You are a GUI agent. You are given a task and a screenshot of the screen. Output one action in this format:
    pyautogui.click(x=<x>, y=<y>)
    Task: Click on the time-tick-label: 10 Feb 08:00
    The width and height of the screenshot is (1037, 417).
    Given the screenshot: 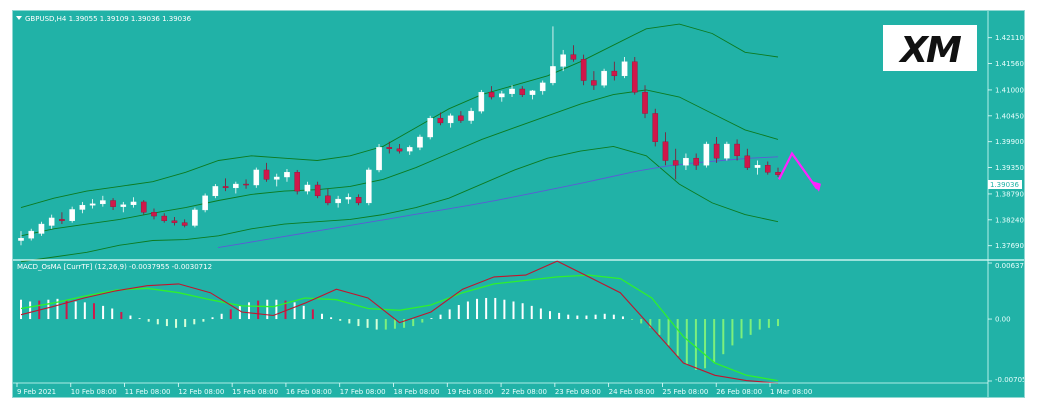 What is the action you would take?
    pyautogui.click(x=94, y=392)
    